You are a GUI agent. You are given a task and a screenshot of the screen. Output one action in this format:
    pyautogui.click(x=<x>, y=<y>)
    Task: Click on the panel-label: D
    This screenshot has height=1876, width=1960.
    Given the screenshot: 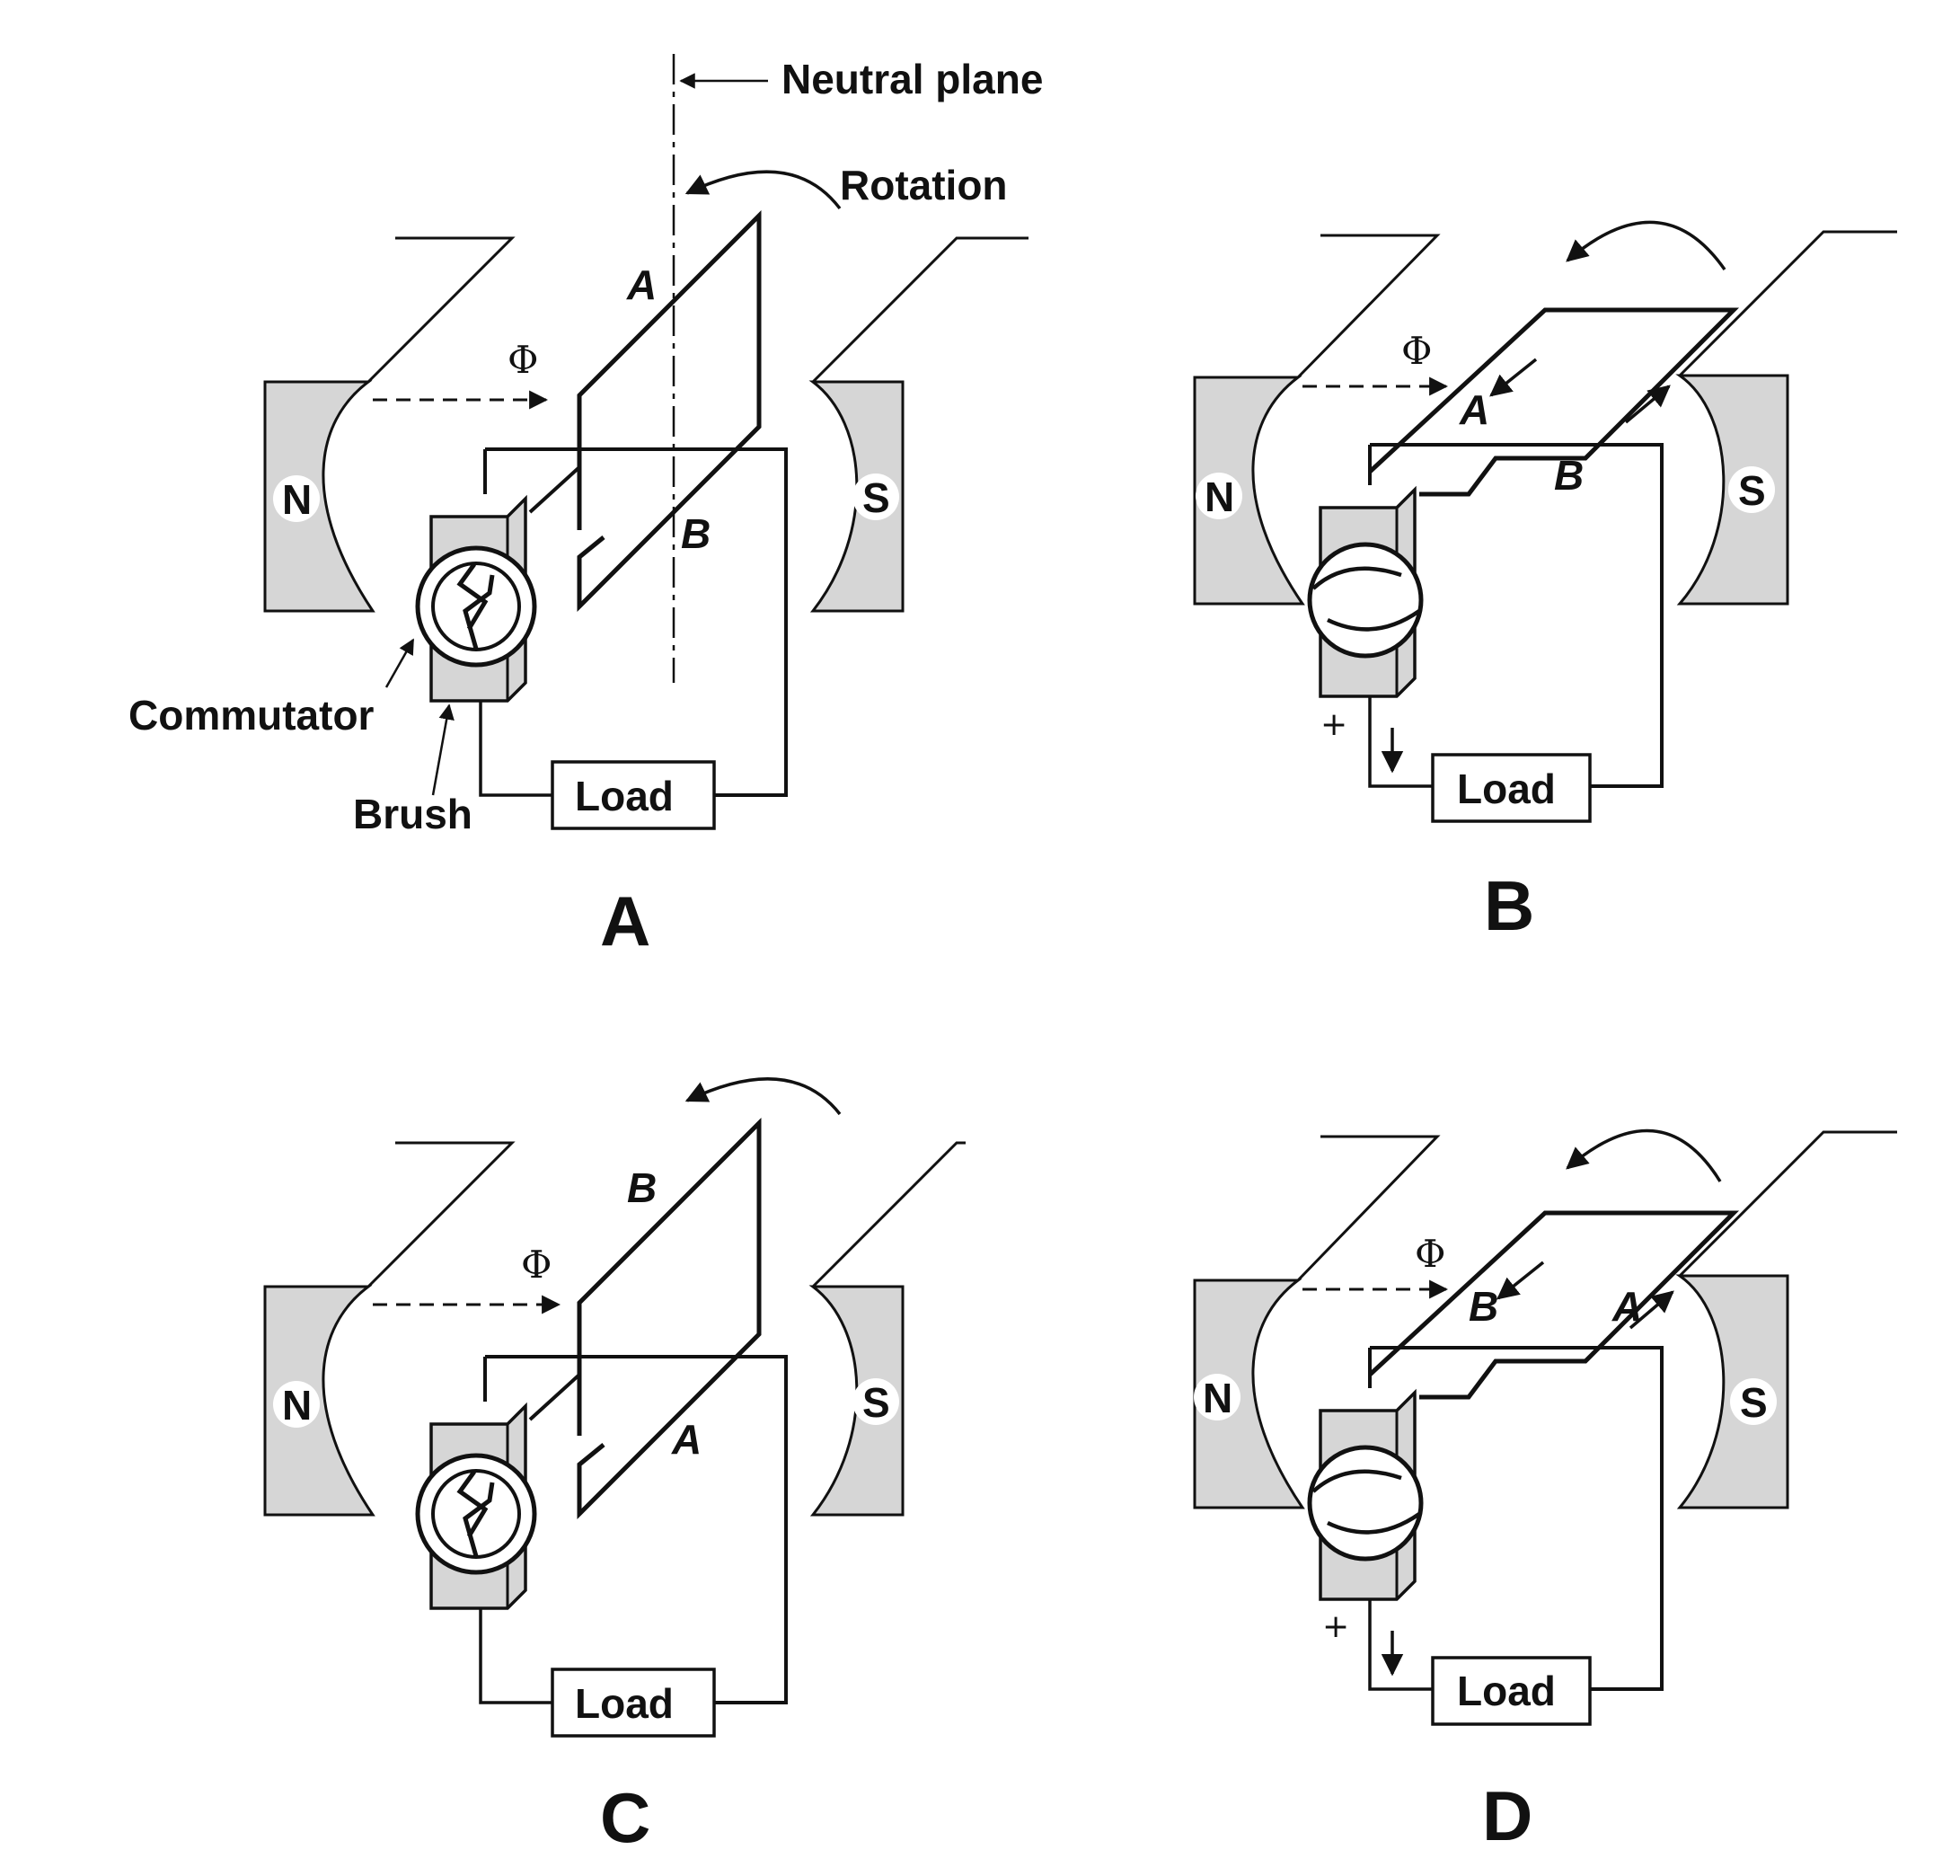 What is the action you would take?
    pyautogui.click(x=1507, y=1816)
    